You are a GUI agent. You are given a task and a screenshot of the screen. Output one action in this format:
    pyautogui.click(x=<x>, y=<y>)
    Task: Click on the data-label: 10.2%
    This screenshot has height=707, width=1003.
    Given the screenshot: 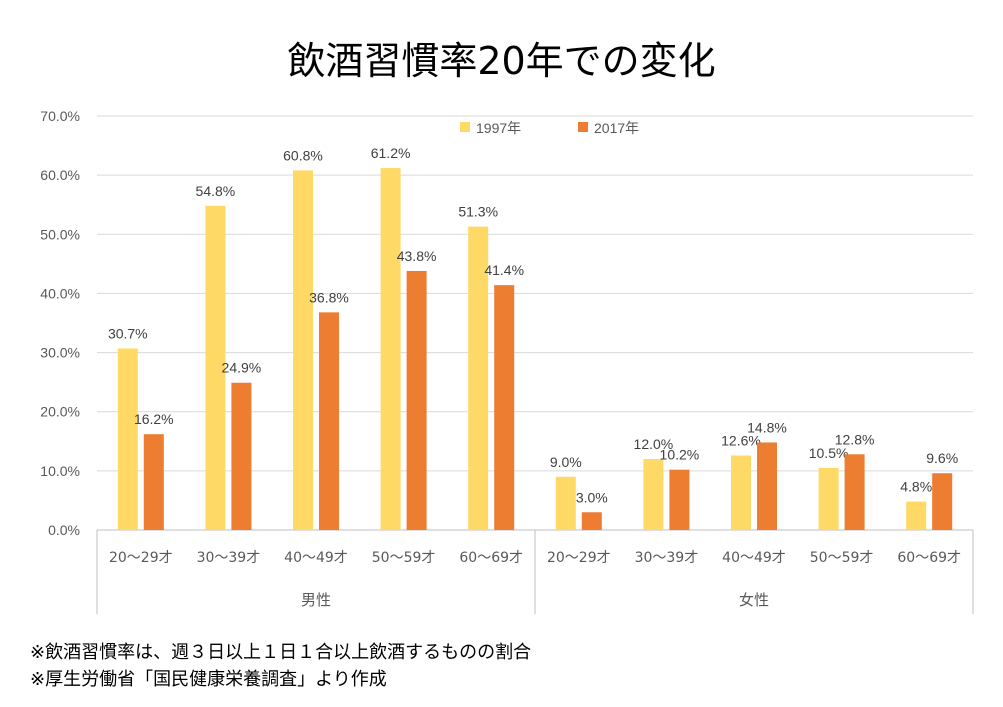 What is the action you would take?
    pyautogui.click(x=680, y=455)
    